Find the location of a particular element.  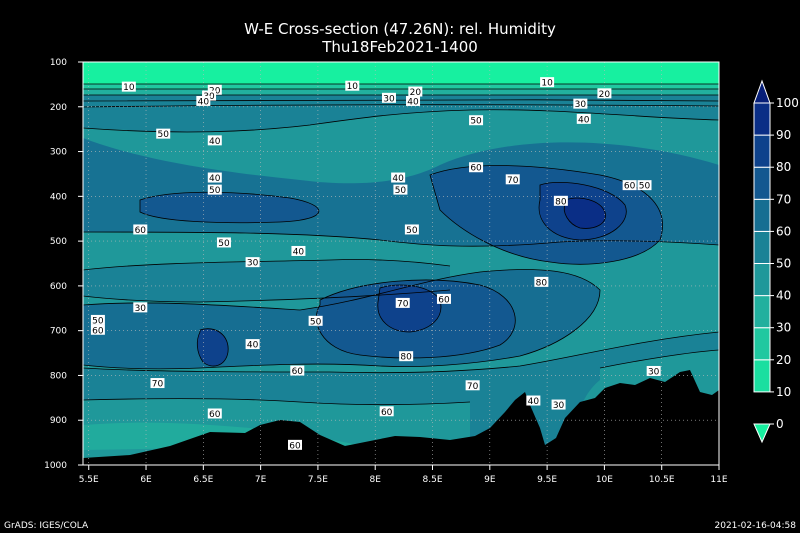

y-tick-label: 300 is located at coordinates (58, 153).